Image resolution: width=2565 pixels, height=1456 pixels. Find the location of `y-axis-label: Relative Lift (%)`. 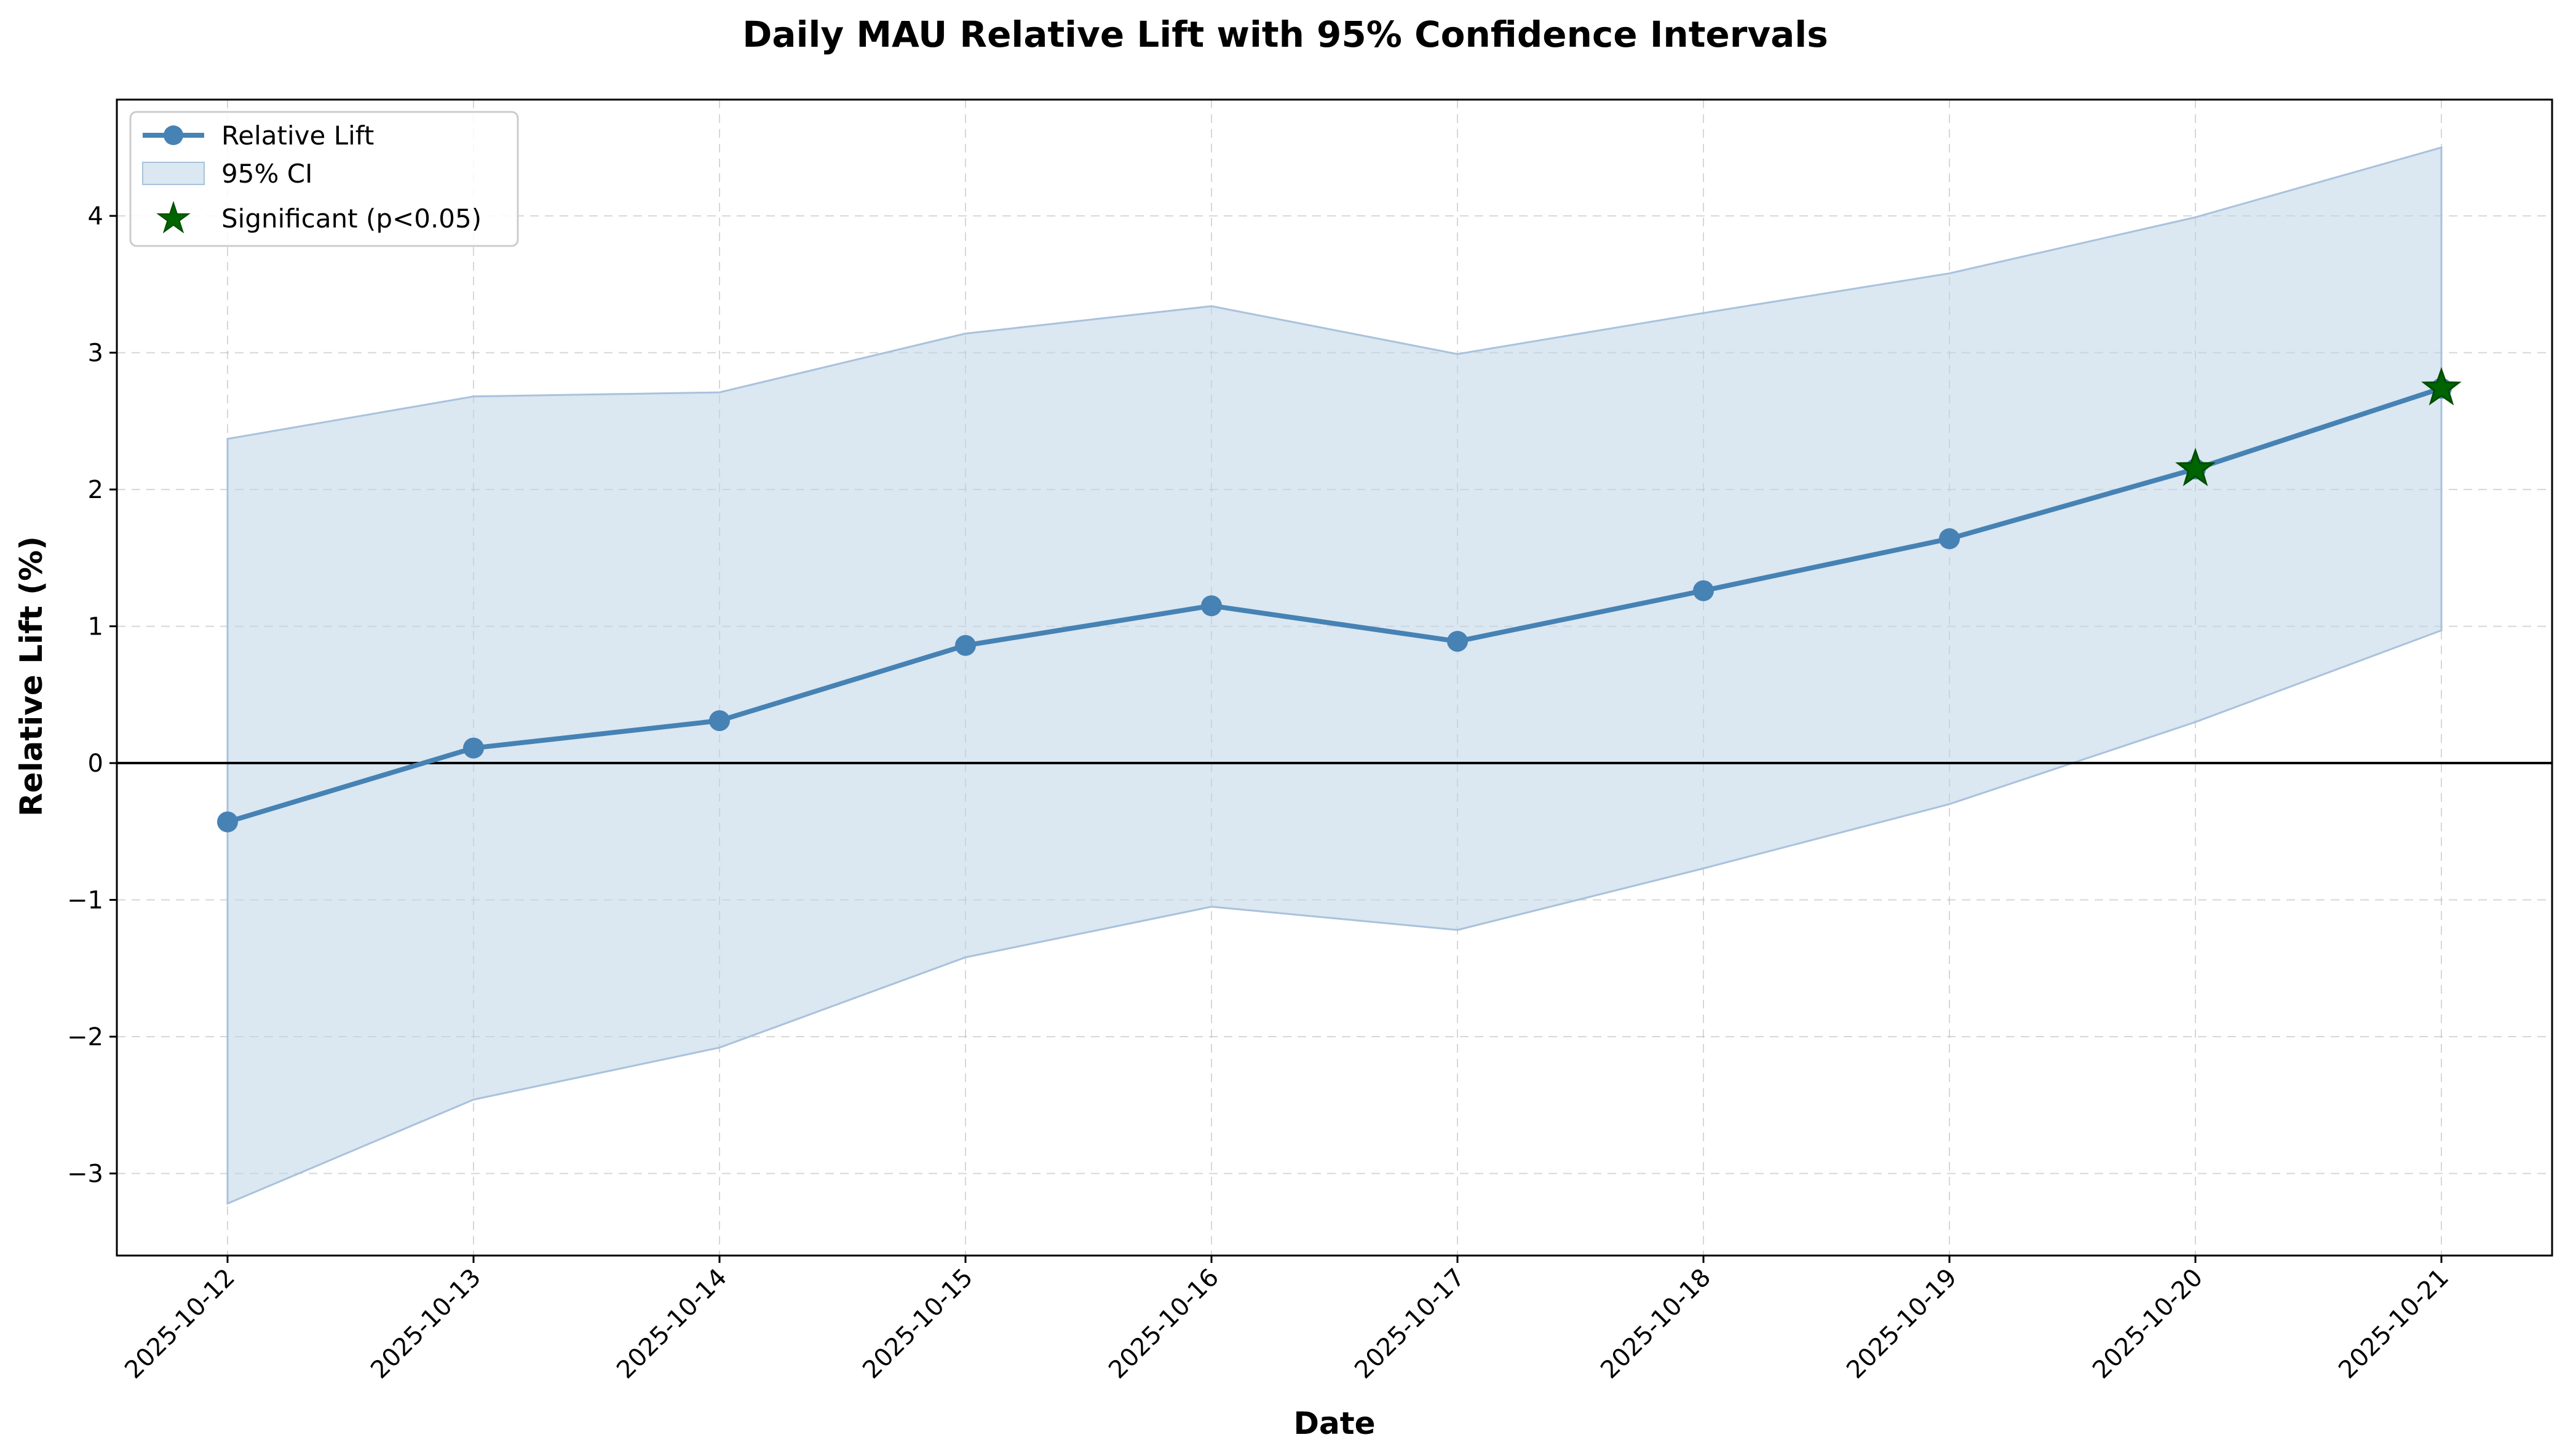

y-axis-label: Relative Lift (%) is located at coordinates (31, 676).